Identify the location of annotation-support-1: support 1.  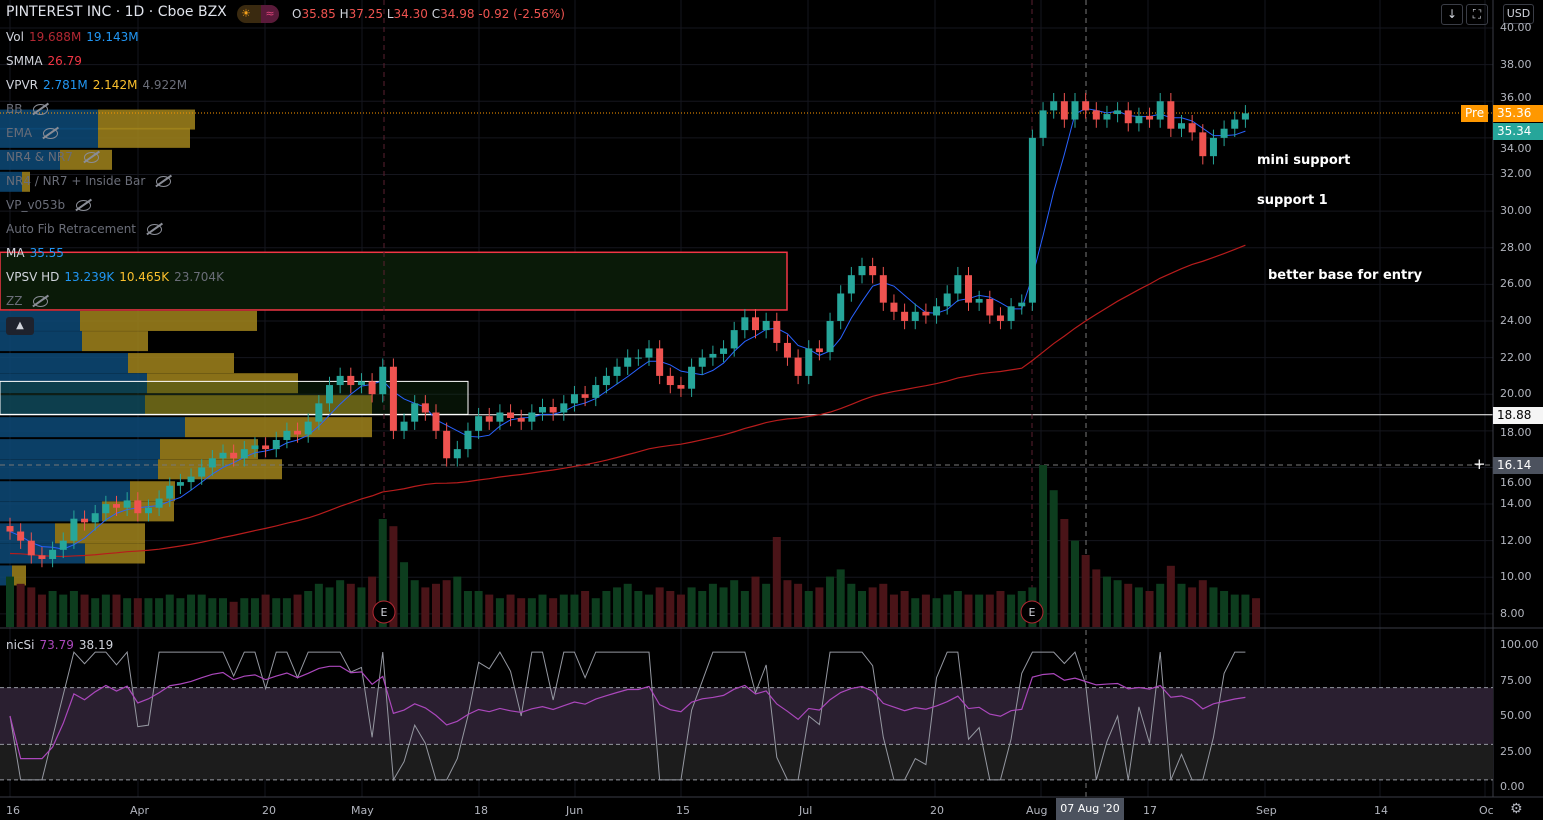
(1292, 200).